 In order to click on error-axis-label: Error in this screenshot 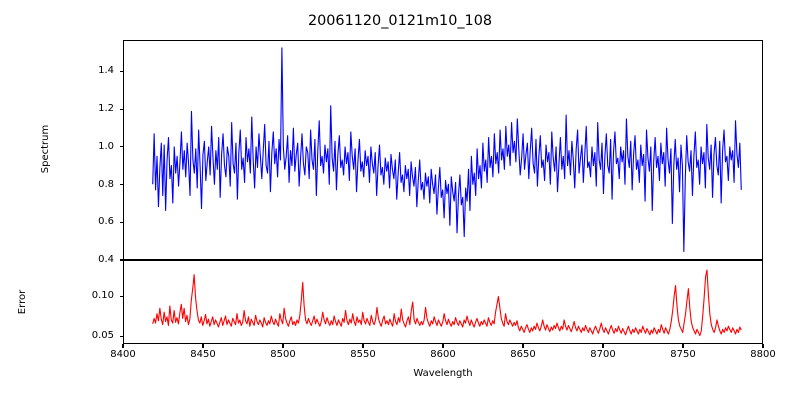, I will do `click(22, 302)`.